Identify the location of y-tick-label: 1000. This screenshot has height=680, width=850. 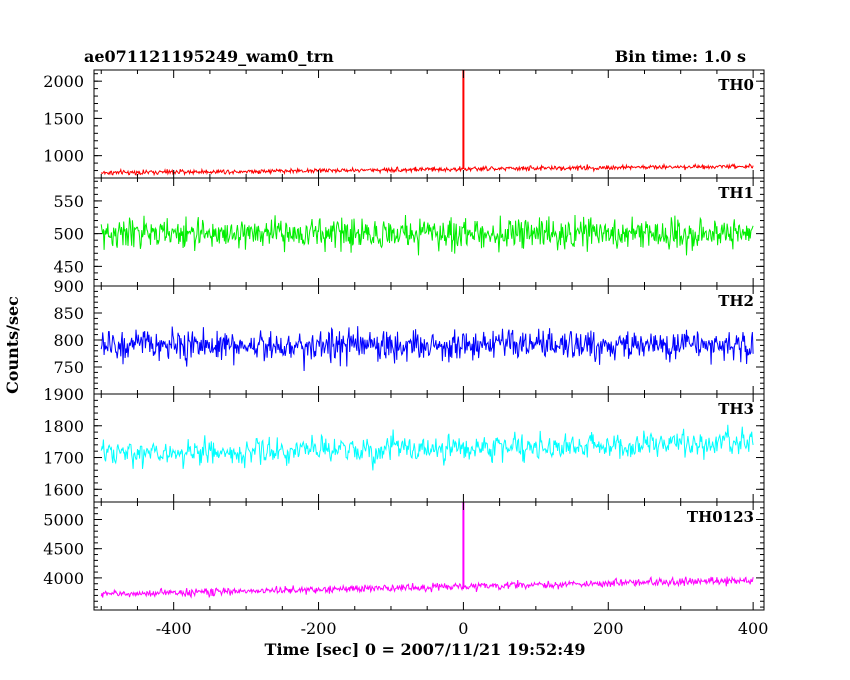
(63, 156).